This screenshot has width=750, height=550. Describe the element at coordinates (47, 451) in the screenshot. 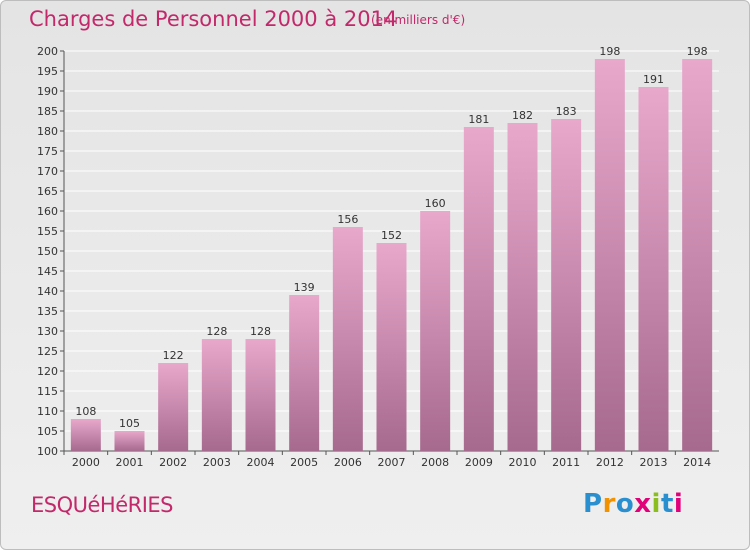

I see `y-tick-label: 100` at that location.